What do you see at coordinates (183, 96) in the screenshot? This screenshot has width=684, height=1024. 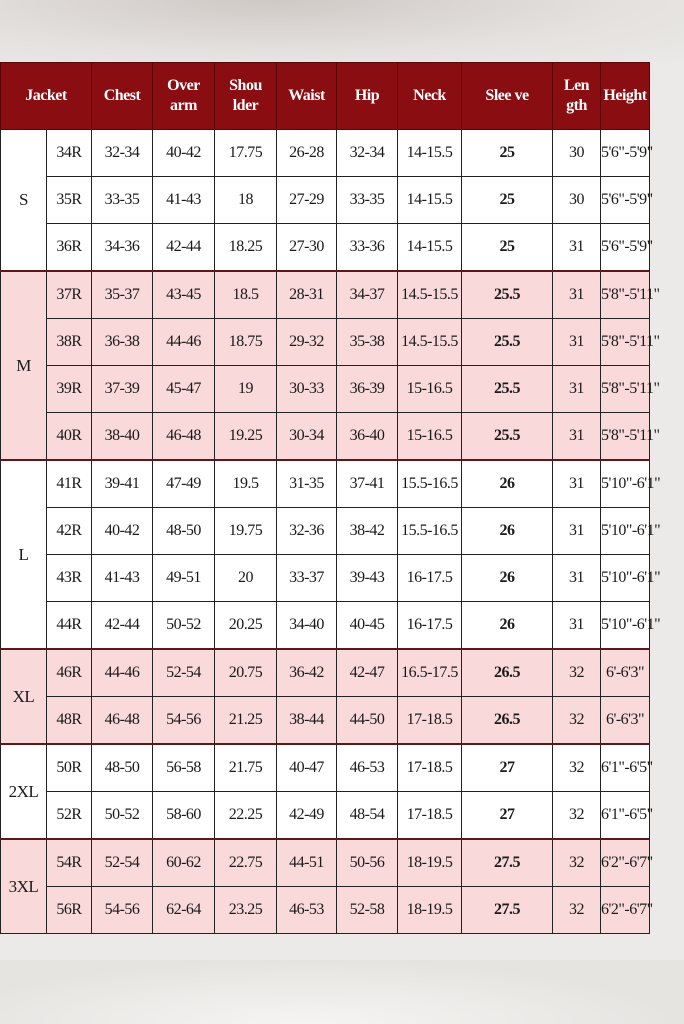 I see `header-overarm: Over arm` at bounding box center [183, 96].